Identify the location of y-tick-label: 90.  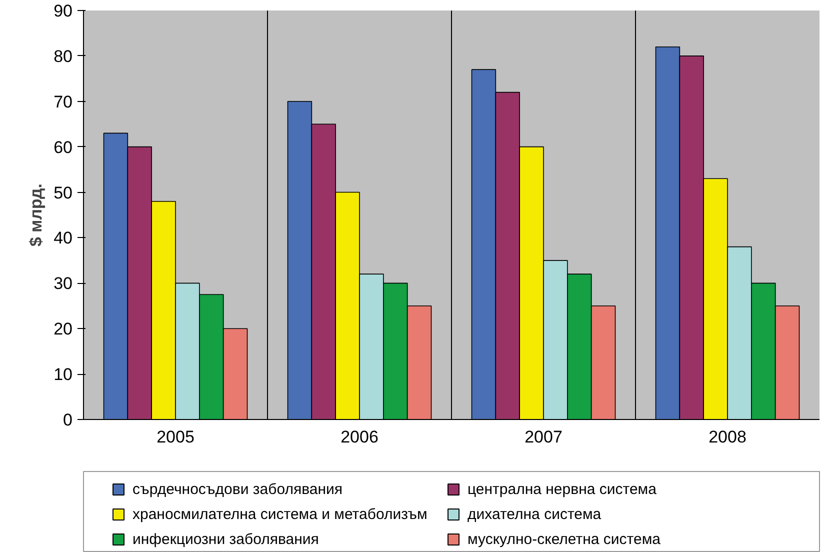
(63, 11).